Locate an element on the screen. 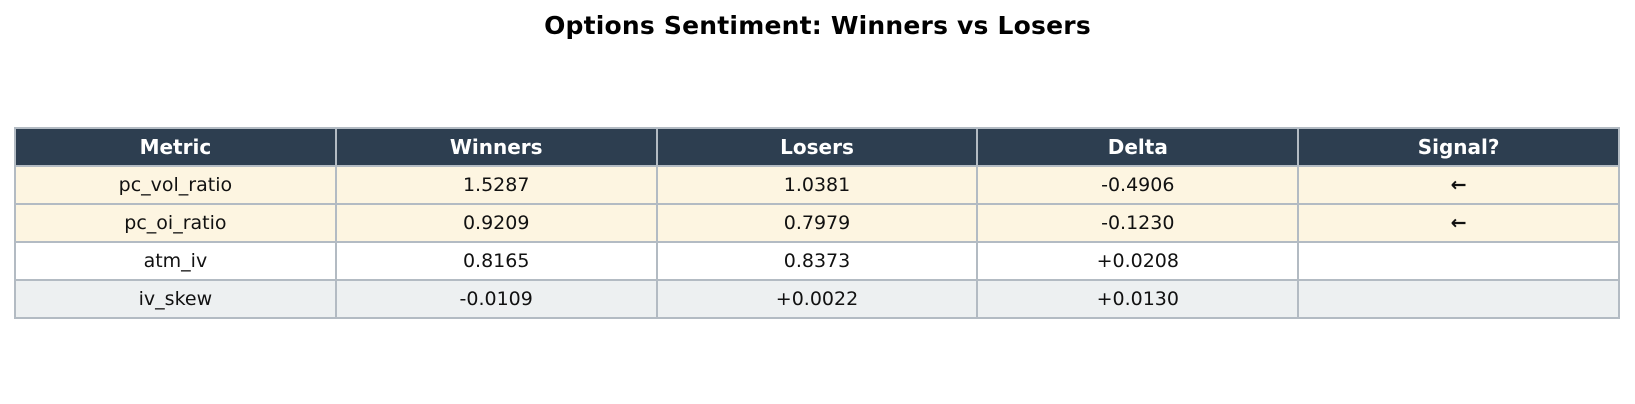  cell-winners: 0.8165 is located at coordinates (496, 261).